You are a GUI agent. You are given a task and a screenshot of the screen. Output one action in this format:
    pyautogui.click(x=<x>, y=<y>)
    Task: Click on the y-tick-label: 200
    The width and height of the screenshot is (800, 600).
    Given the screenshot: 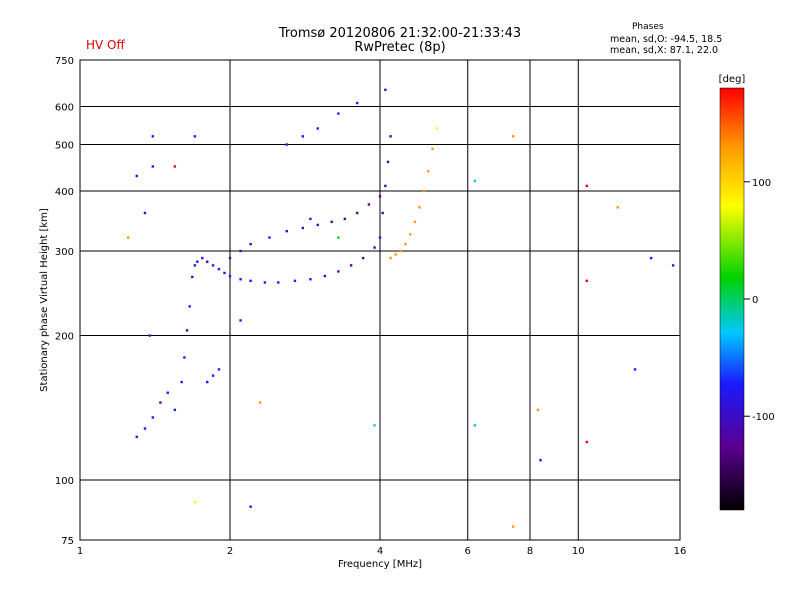 What is the action you would take?
    pyautogui.click(x=64, y=337)
    